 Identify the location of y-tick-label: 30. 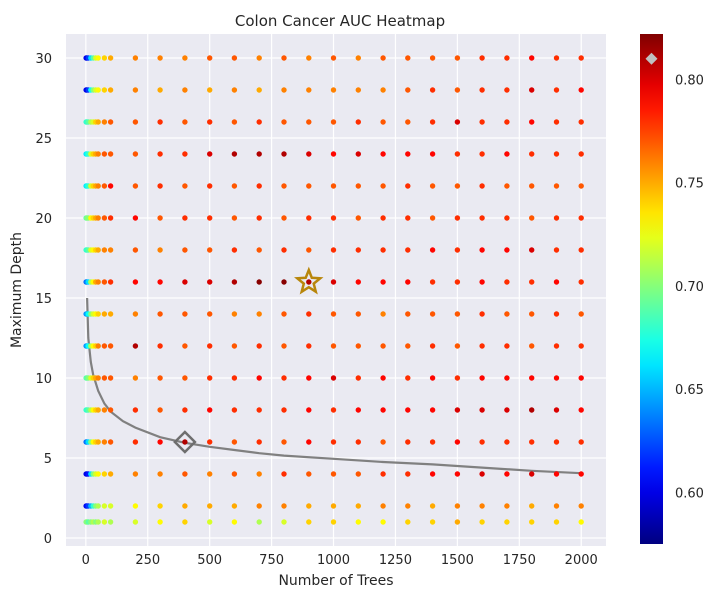
(43, 59).